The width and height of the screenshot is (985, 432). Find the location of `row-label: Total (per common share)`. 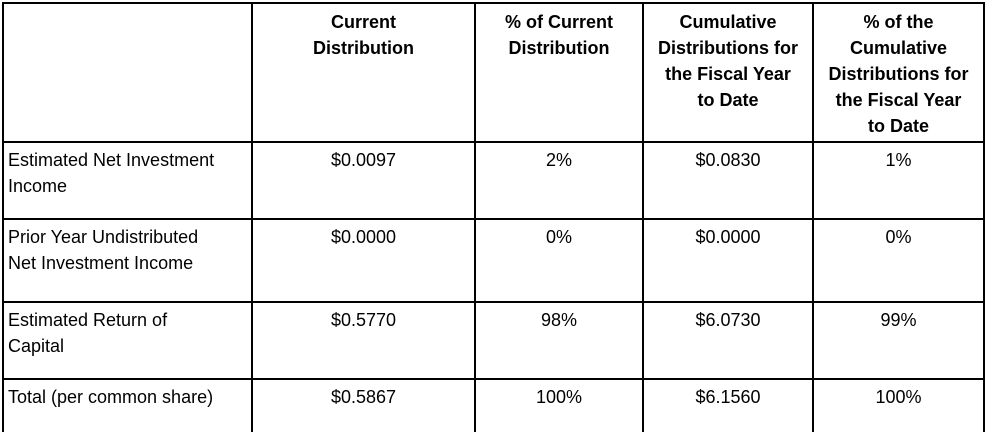

row-label: Total (per common share) is located at coordinates (111, 397).